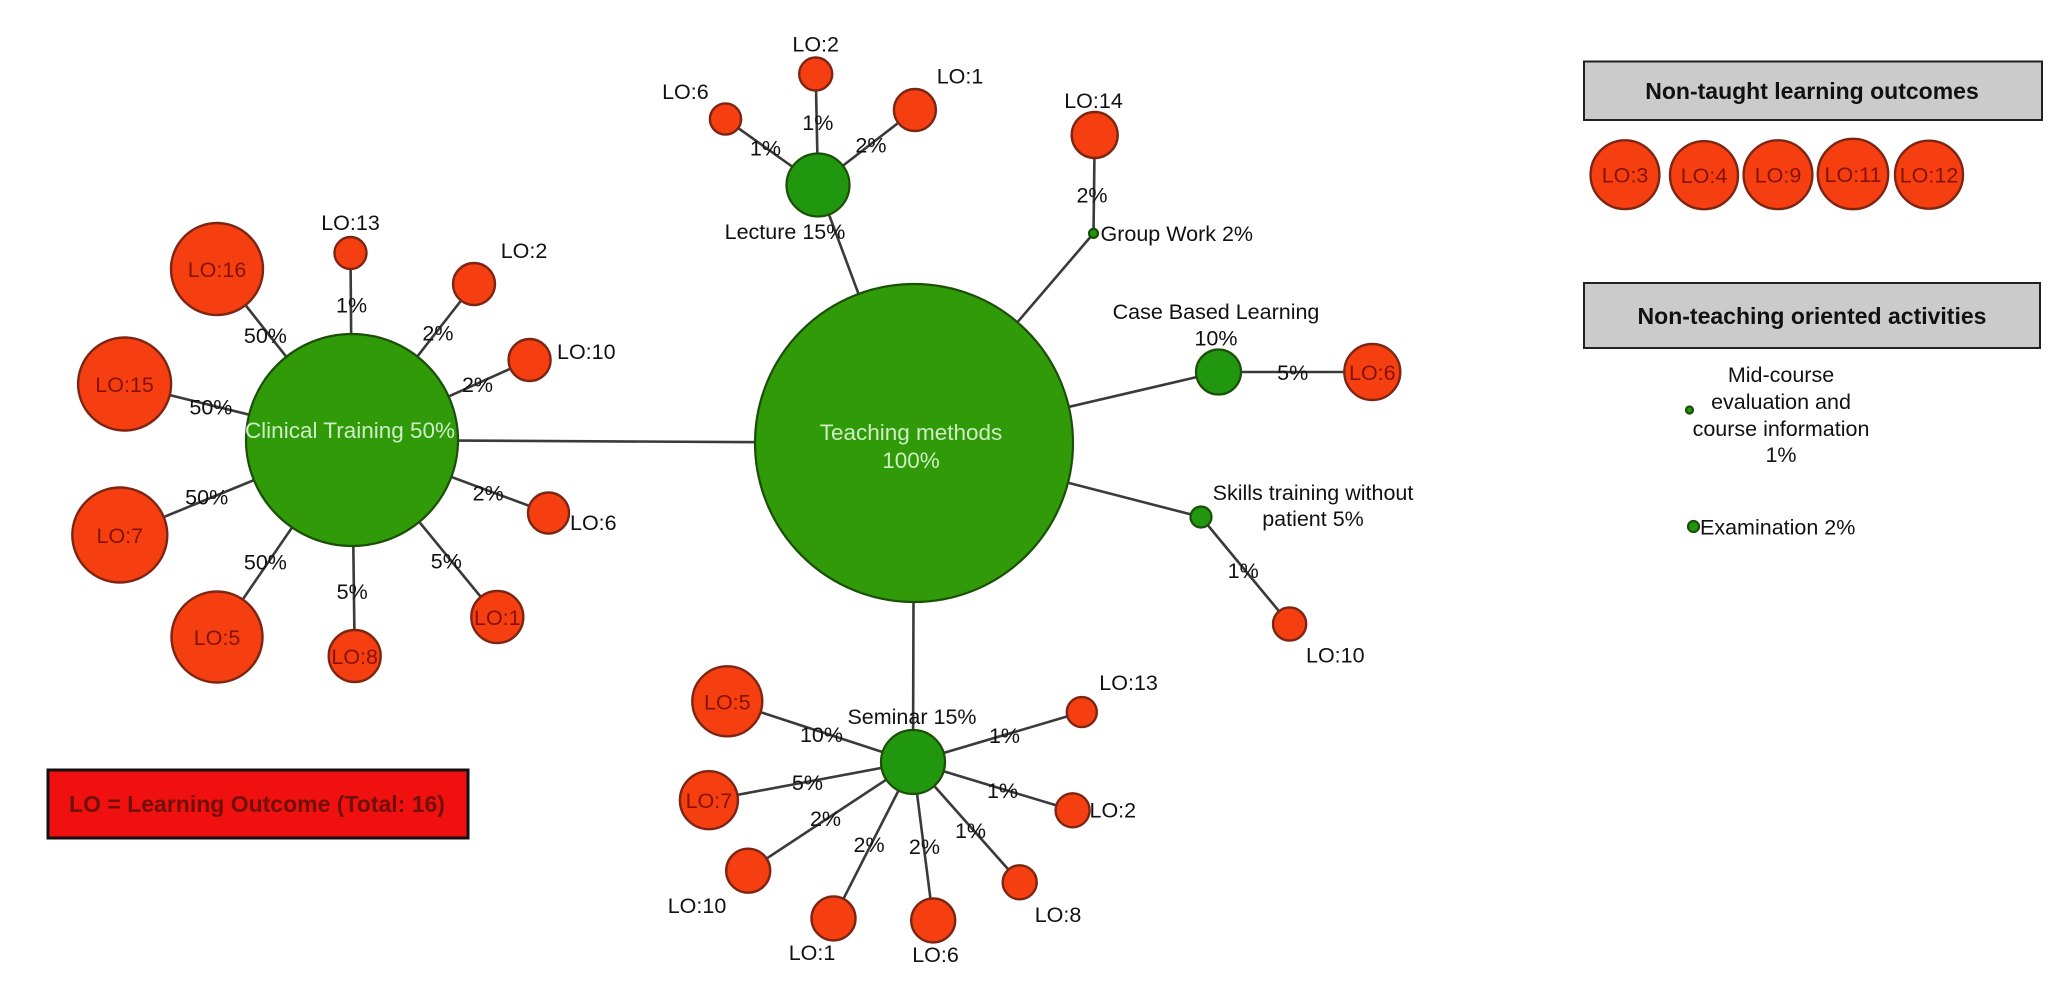 Image resolution: width=2059 pixels, height=1001 pixels. I want to click on svg-text: LO:15, so click(124, 385).